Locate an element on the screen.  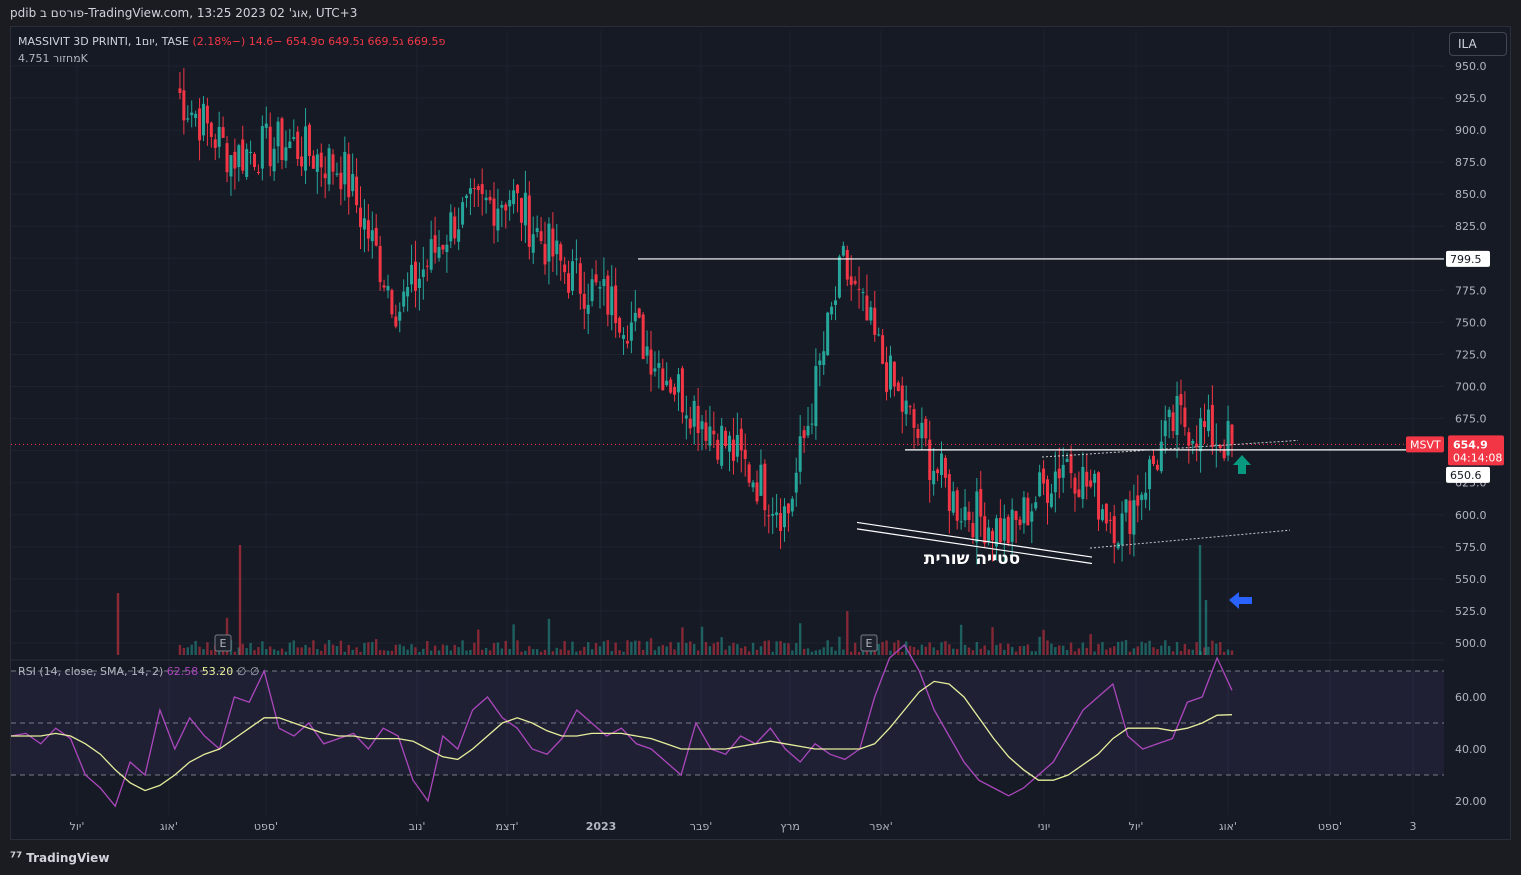
price-tick-label: 525.0 is located at coordinates (1471, 611).